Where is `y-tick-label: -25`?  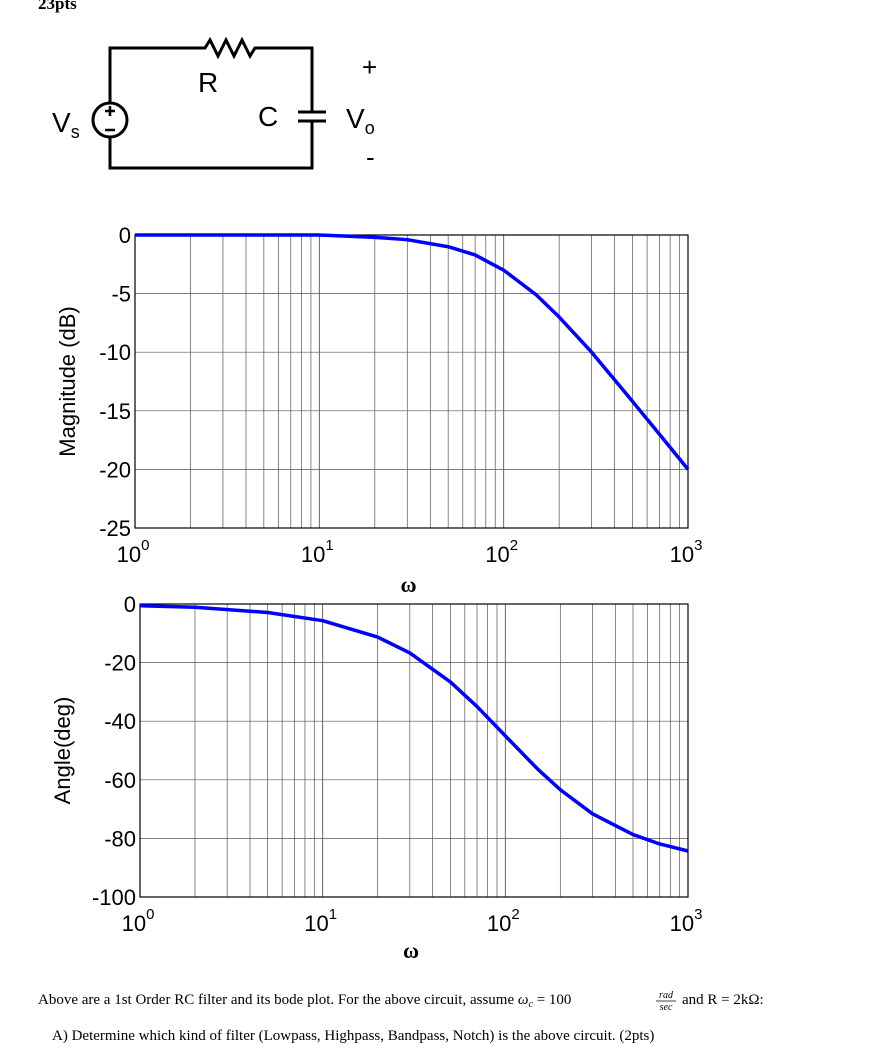
y-tick-label: -25 is located at coordinates (115, 528).